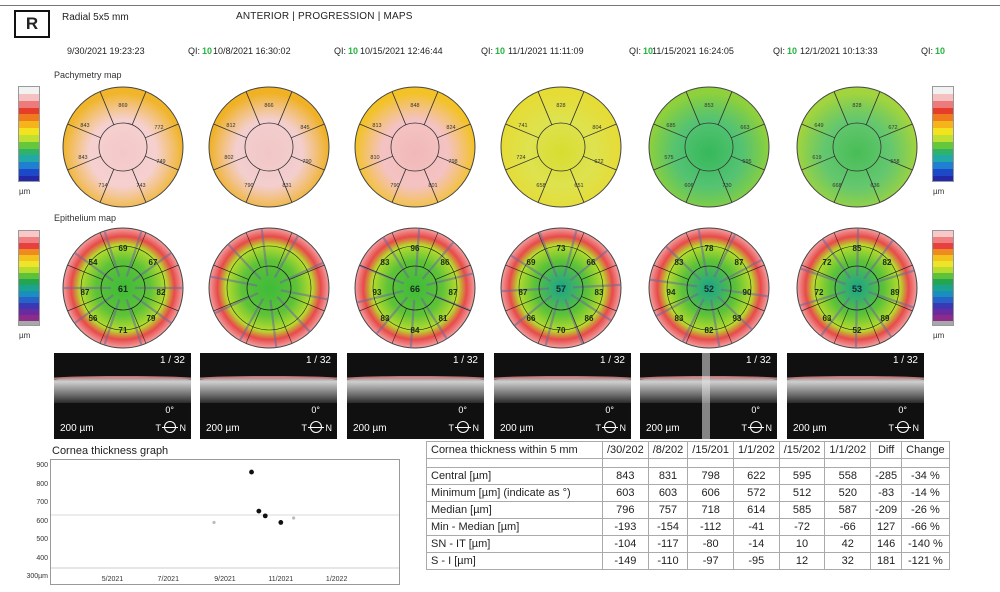 This screenshot has width=1000, height=592. I want to click on pachy-sector-value: 595, so click(746, 162).